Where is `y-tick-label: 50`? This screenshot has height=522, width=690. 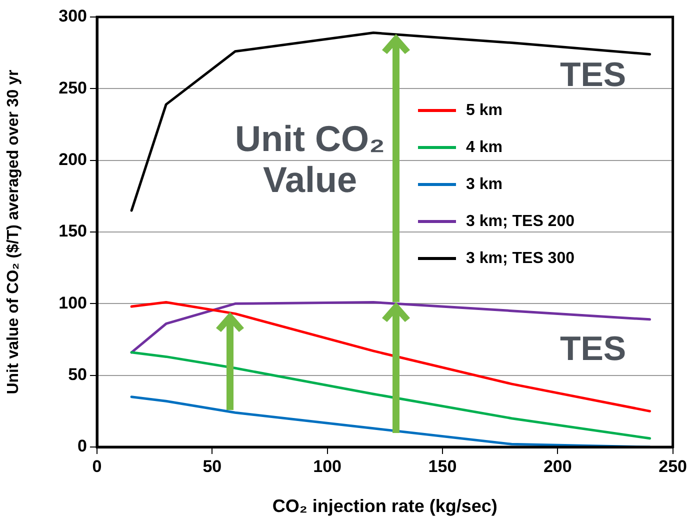
y-tick-label: 50 is located at coordinates (77, 374).